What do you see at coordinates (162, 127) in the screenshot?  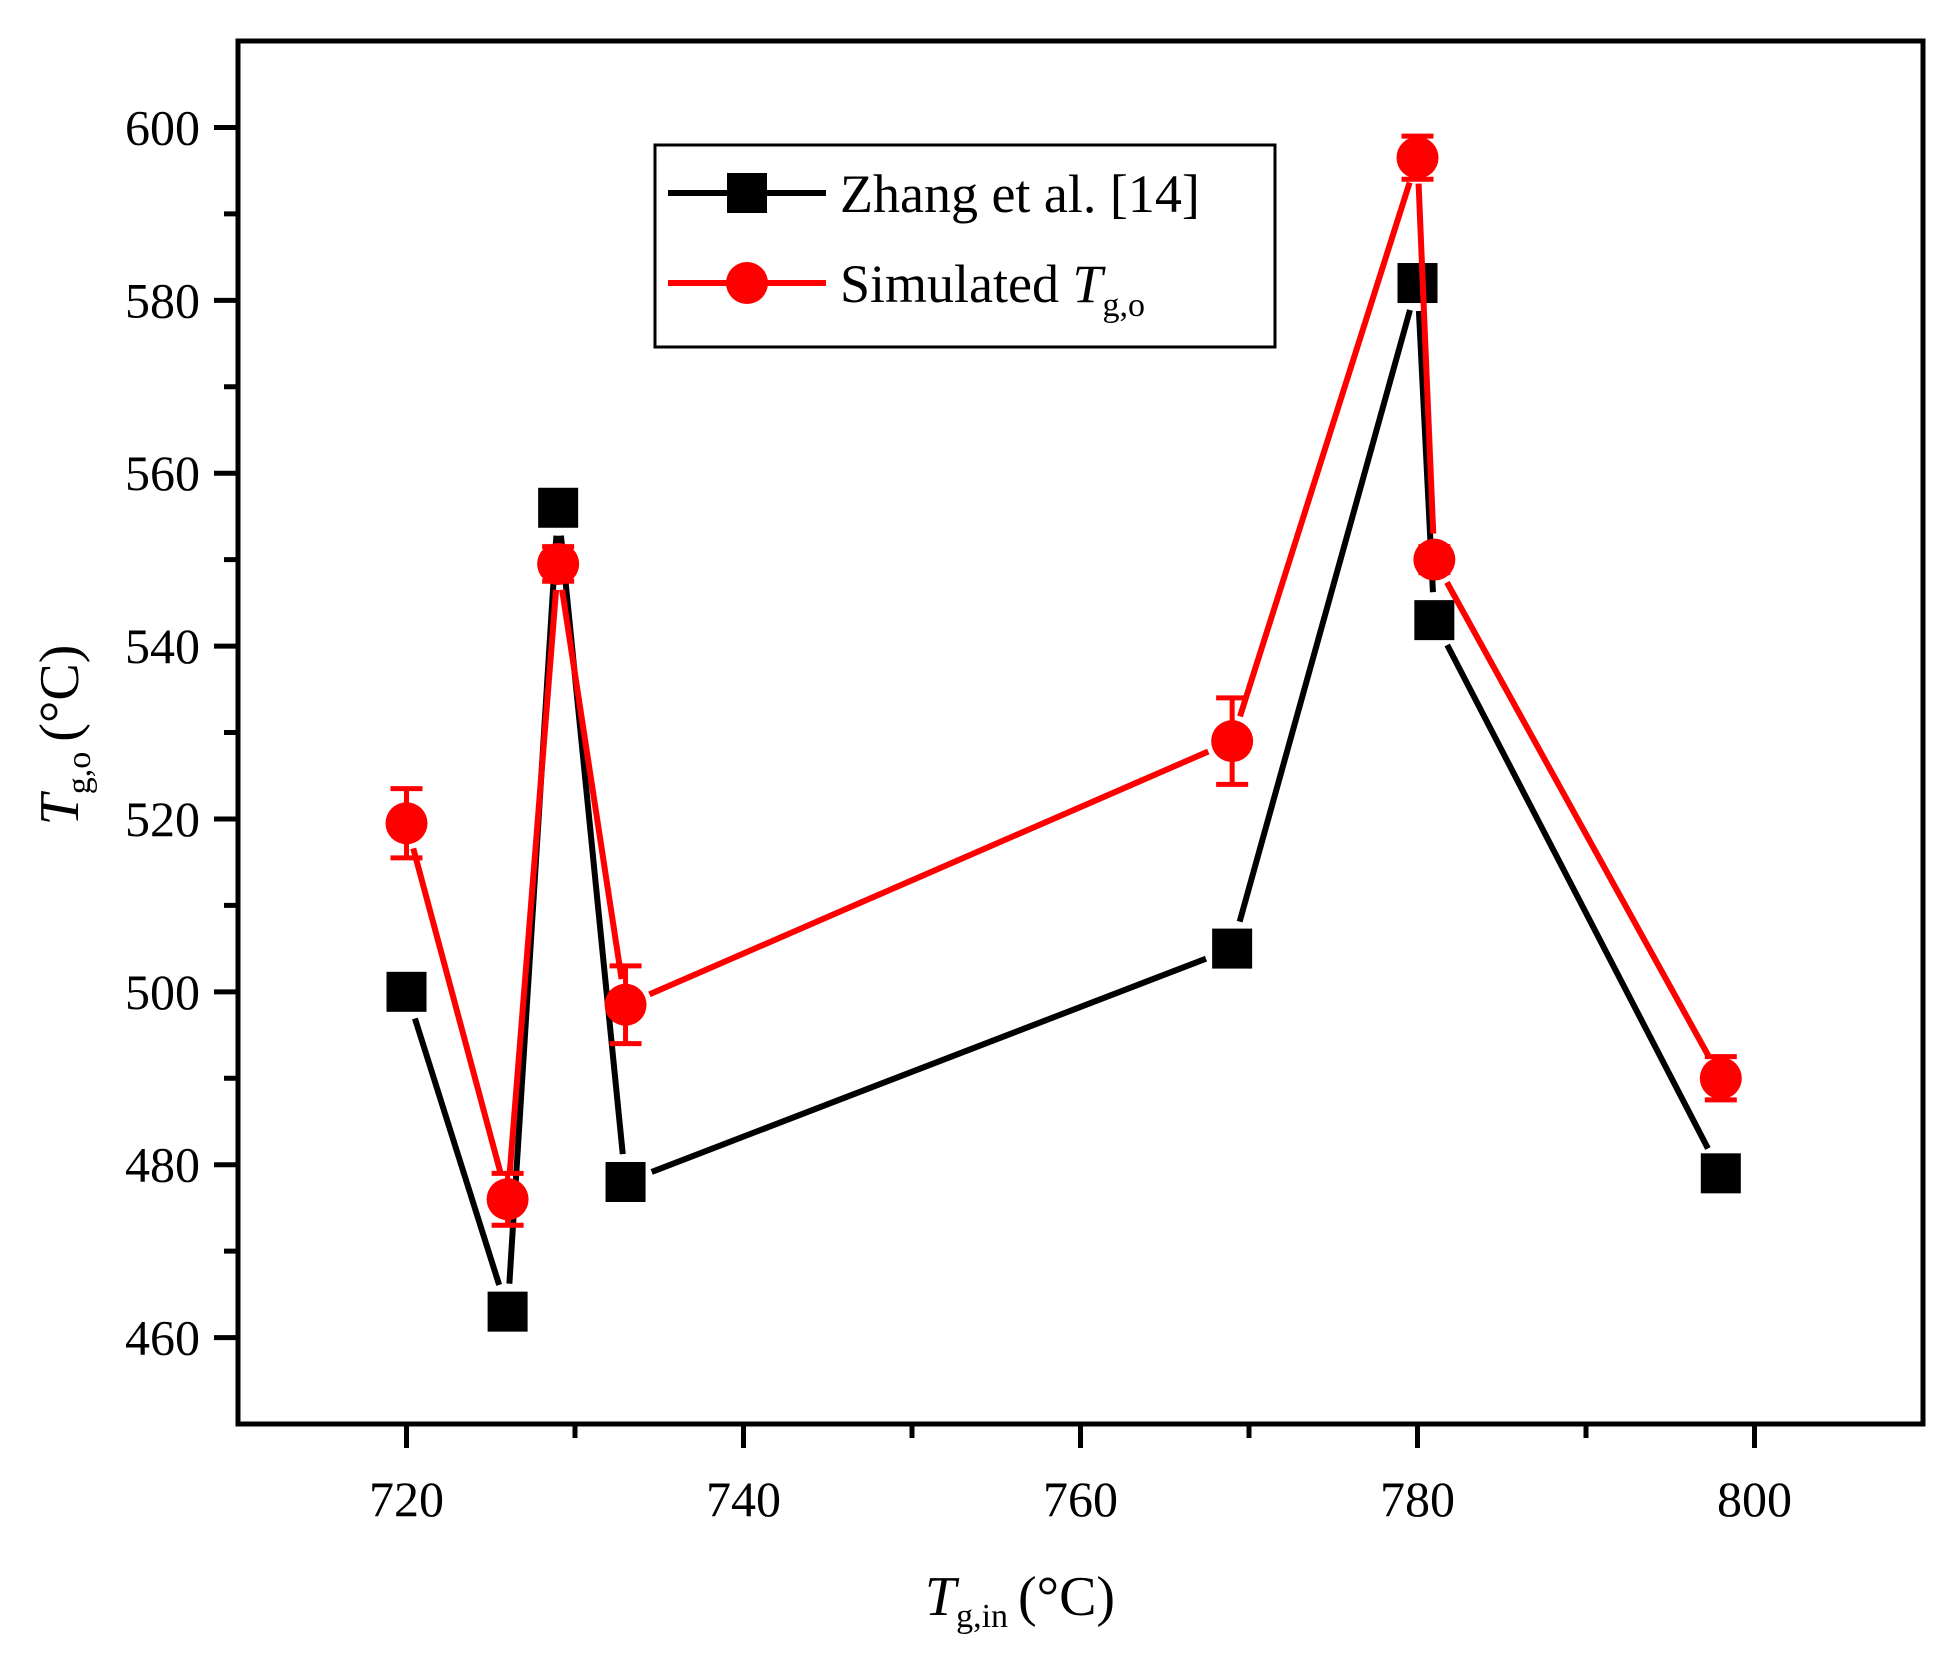 I see `y-tick-label: 600` at bounding box center [162, 127].